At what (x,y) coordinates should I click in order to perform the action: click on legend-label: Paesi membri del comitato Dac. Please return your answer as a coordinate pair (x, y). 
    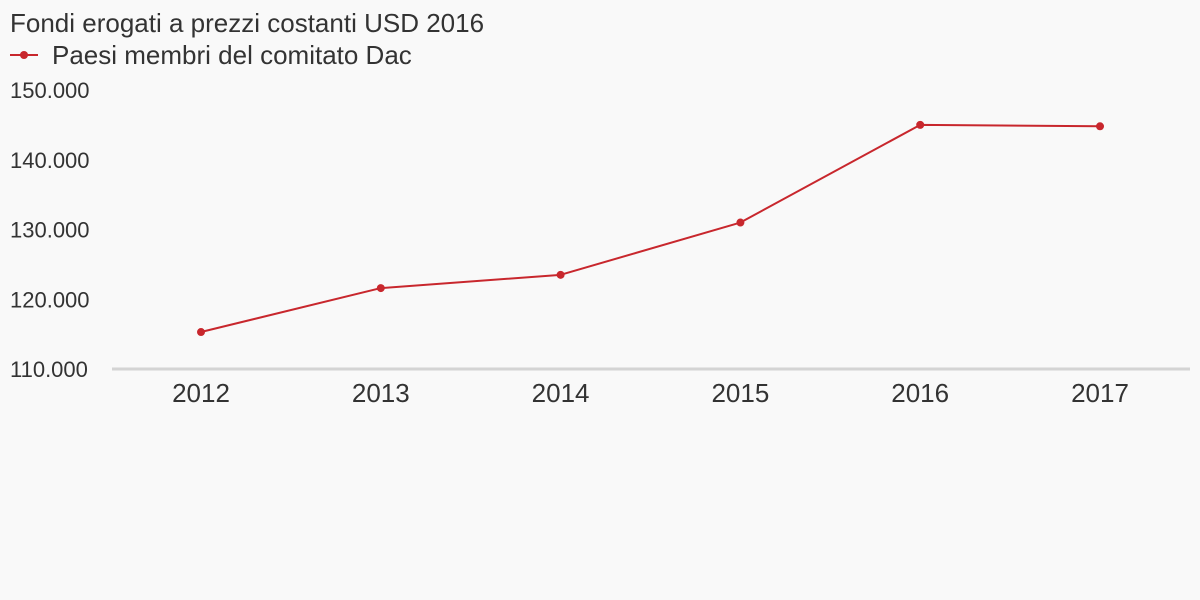
    Looking at the image, I should click on (232, 55).